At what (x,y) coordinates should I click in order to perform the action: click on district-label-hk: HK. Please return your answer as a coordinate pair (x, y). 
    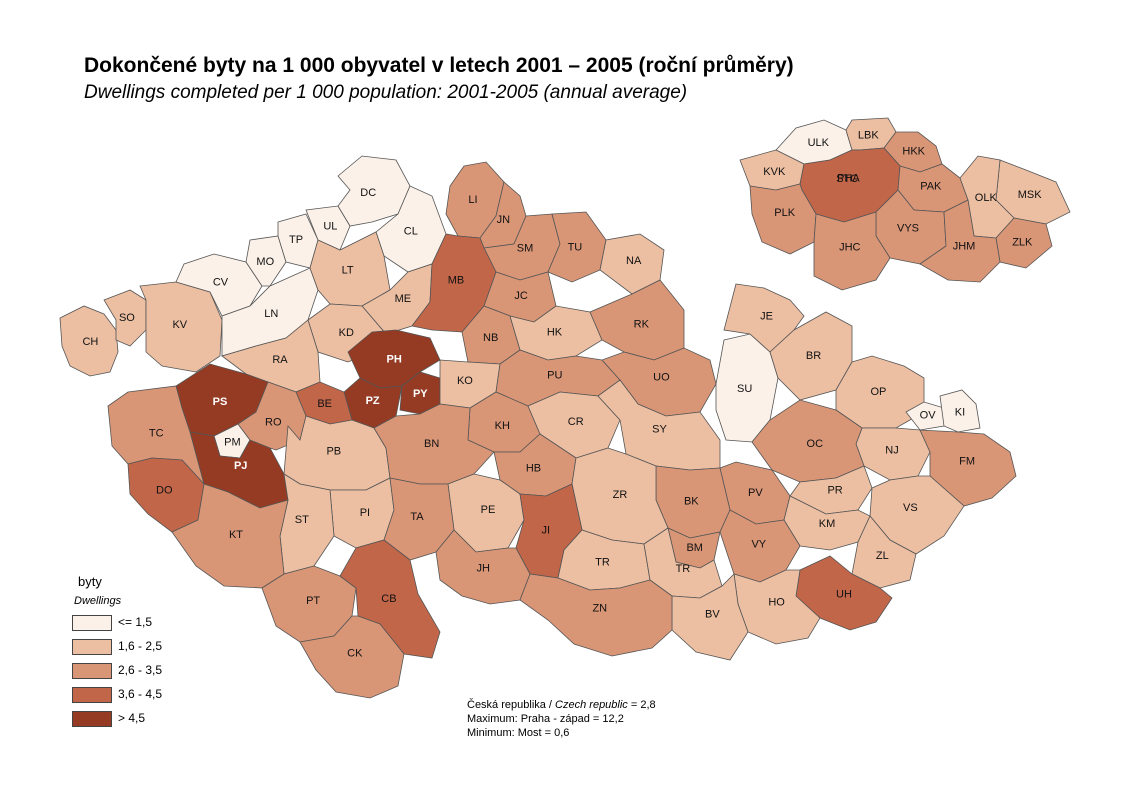
    Looking at the image, I should click on (555, 333).